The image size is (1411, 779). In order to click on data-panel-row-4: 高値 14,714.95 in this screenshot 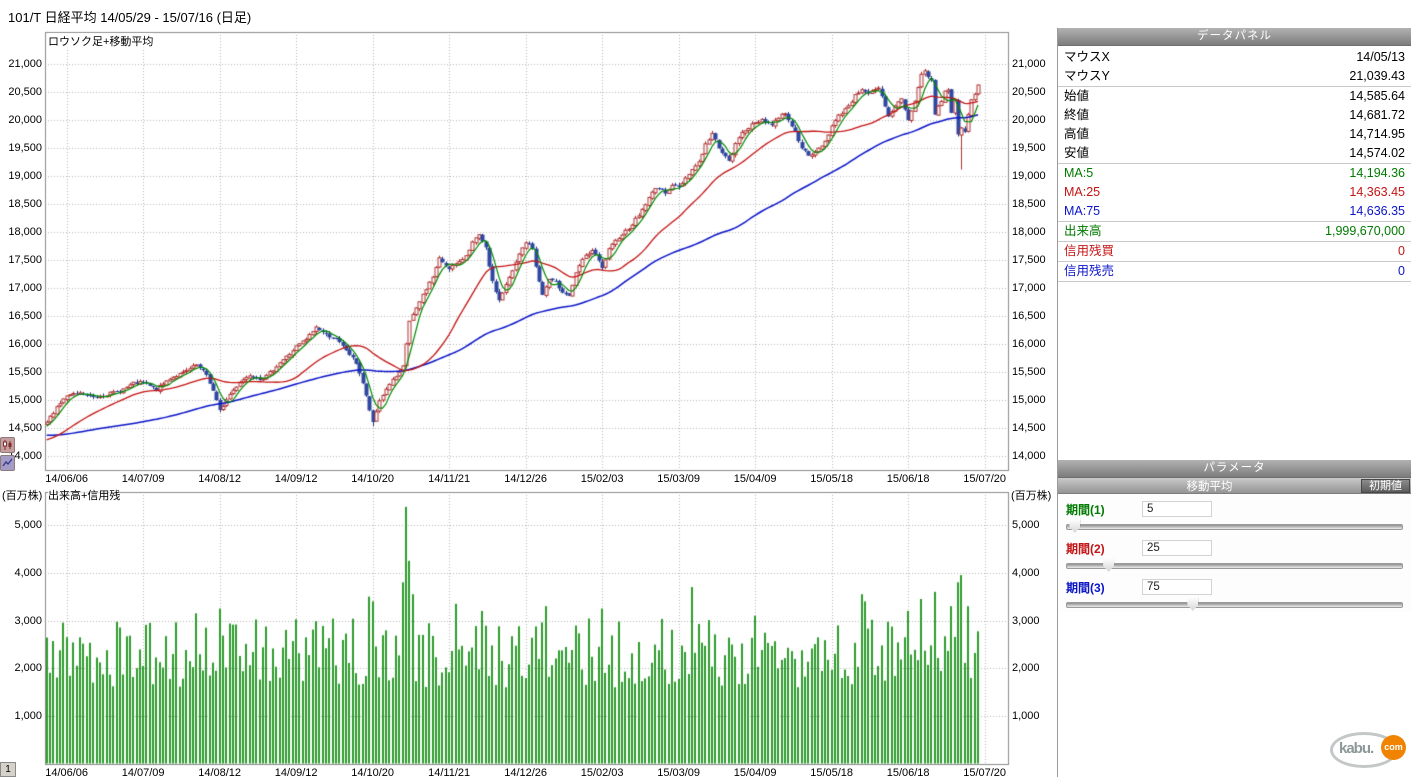, I will do `click(1234, 134)`.